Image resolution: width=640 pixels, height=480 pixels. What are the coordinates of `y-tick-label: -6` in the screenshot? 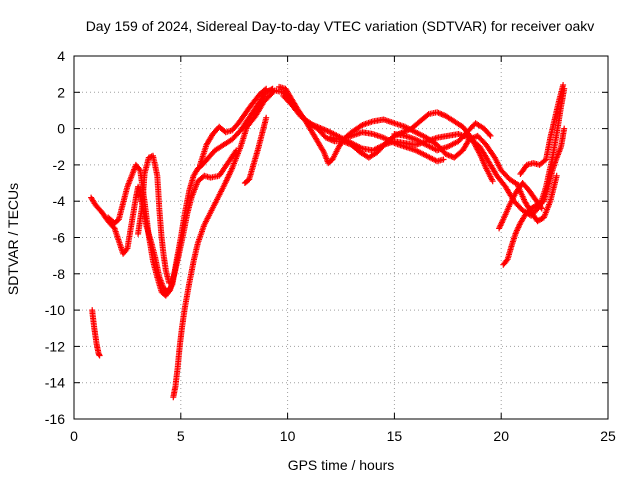 It's located at (59, 238).